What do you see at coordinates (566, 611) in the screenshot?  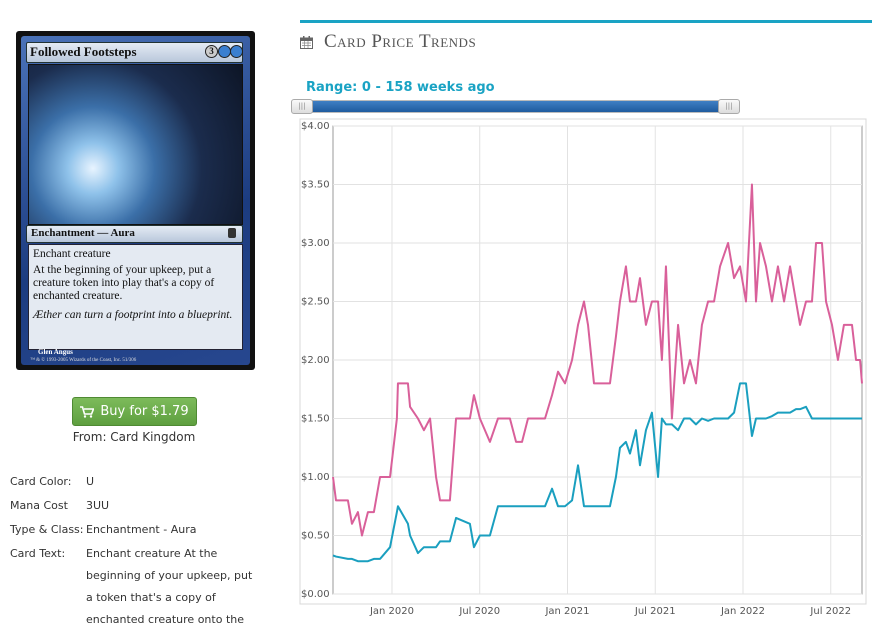 I see `x-tick-label: Jan 2021` at bounding box center [566, 611].